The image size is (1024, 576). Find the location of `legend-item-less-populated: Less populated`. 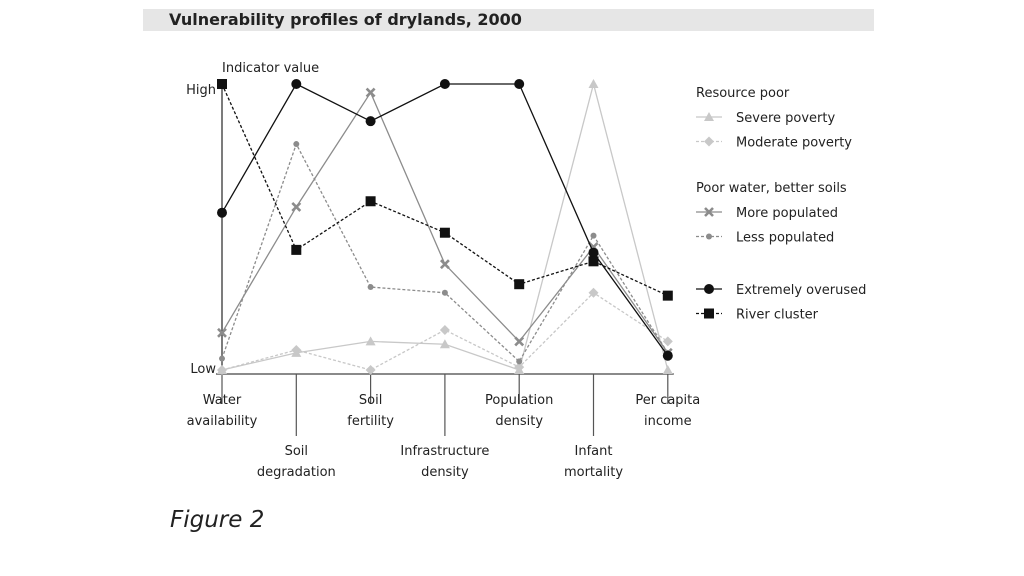

legend-item-less-populated: Less populated is located at coordinates (765, 238).